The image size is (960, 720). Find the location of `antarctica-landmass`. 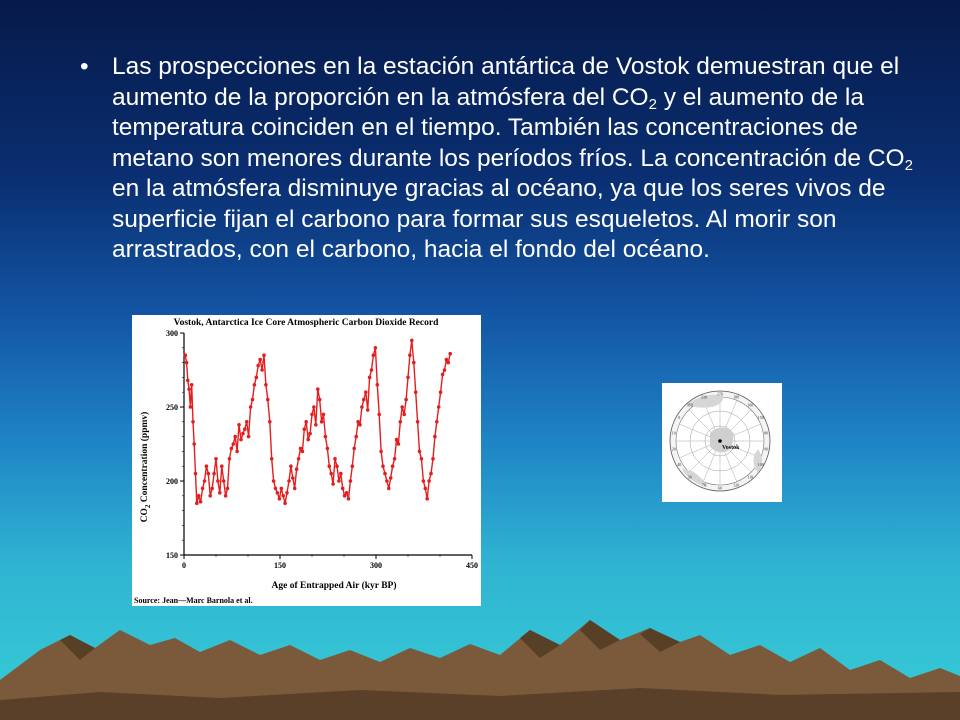

antarctica-landmass is located at coordinates (722, 440).